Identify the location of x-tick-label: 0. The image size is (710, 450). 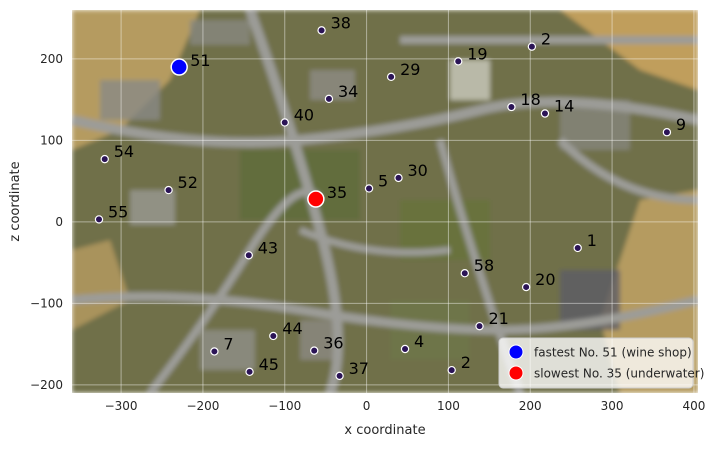
(367, 406).